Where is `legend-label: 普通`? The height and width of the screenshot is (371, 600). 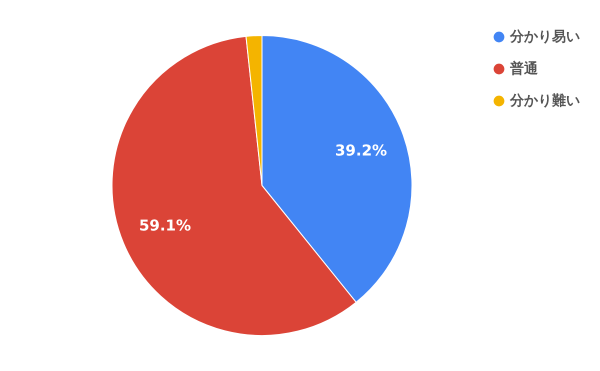
legend-label: 普通 is located at coordinates (524, 68).